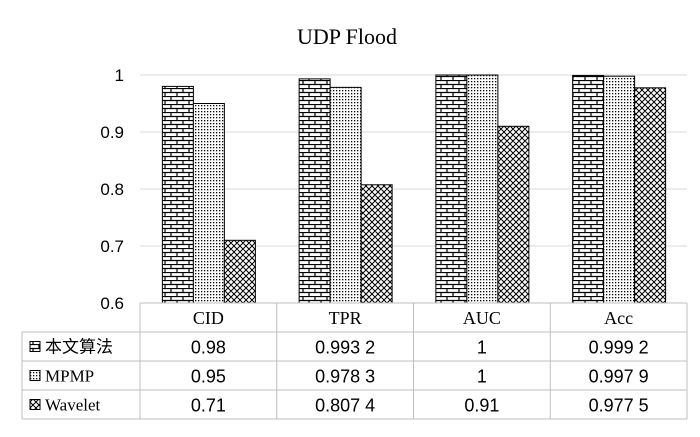 The image size is (700, 437). I want to click on data-value-label: 0.98, so click(208, 348).